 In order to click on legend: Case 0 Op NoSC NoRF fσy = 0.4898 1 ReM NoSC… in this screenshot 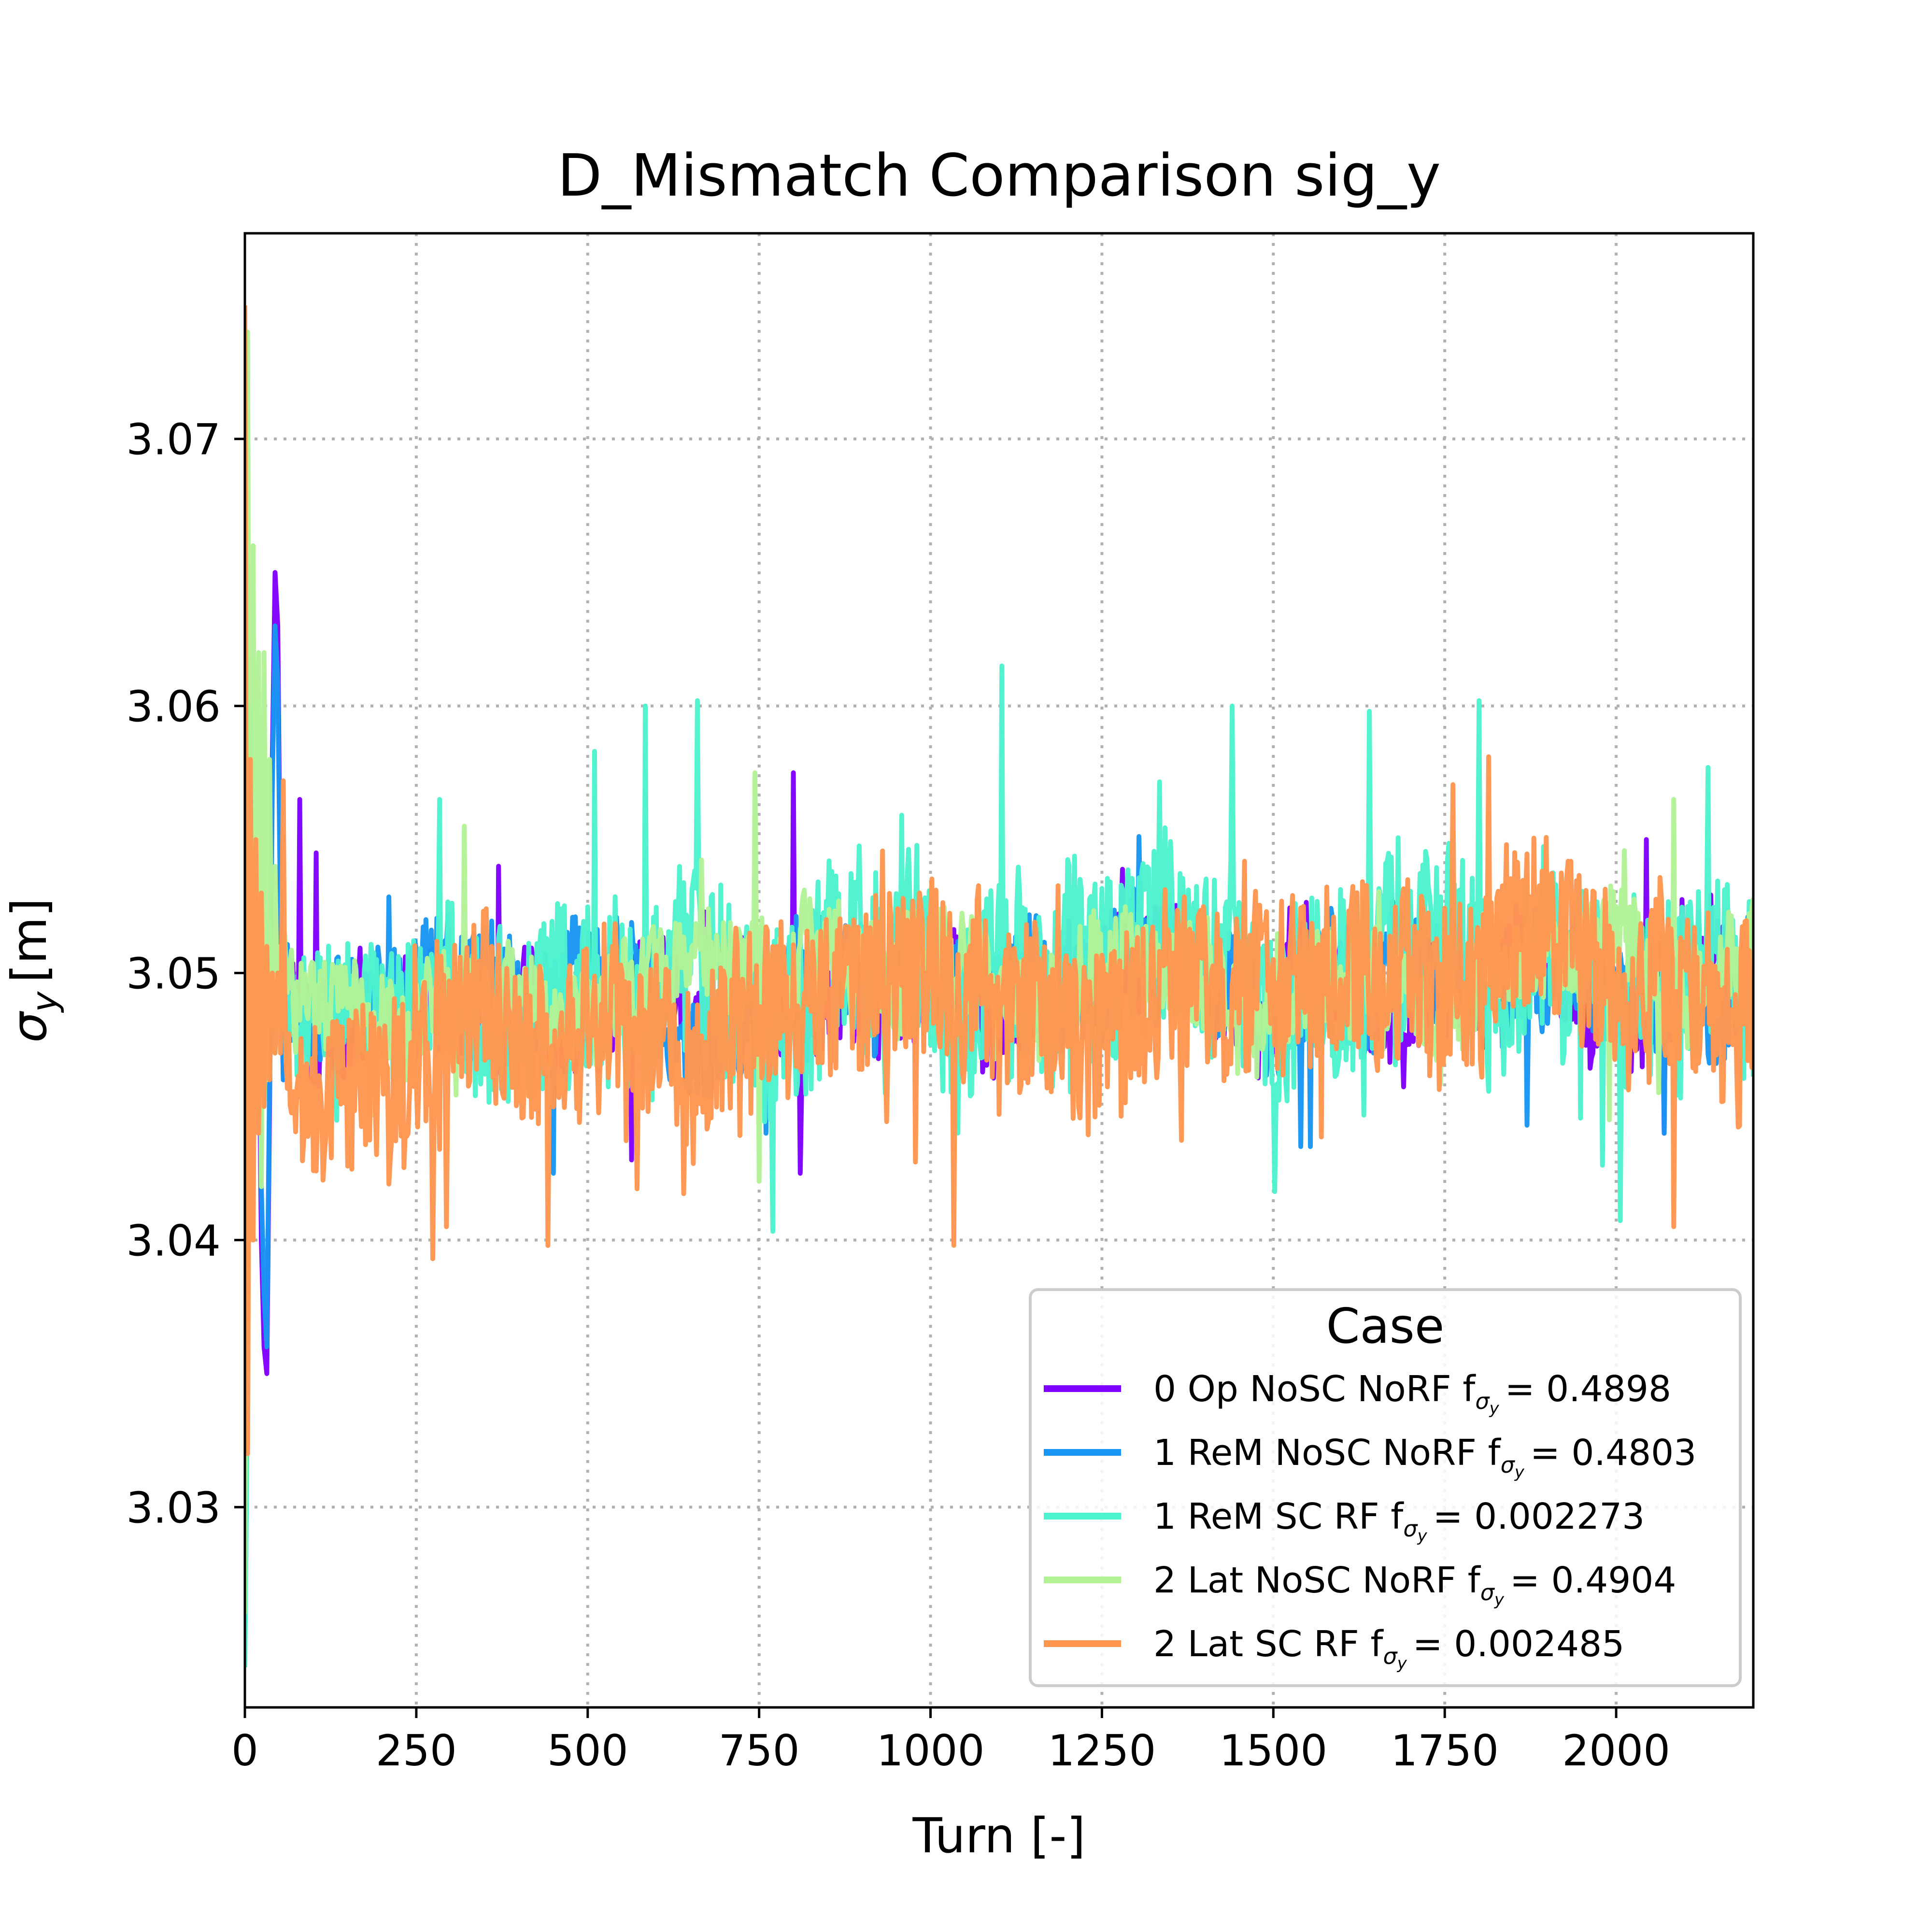, I will do `click(1385, 1487)`.